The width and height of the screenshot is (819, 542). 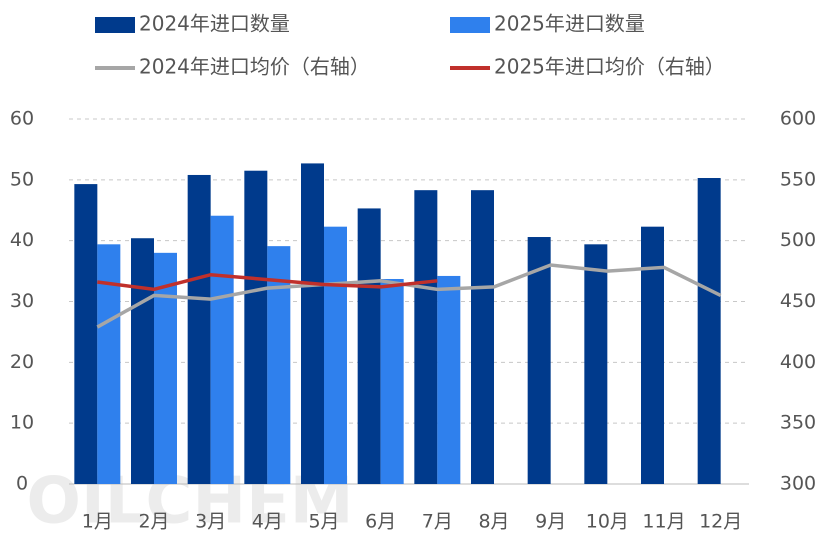 I want to click on y2-tick-label: 350, so click(x=798, y=423).